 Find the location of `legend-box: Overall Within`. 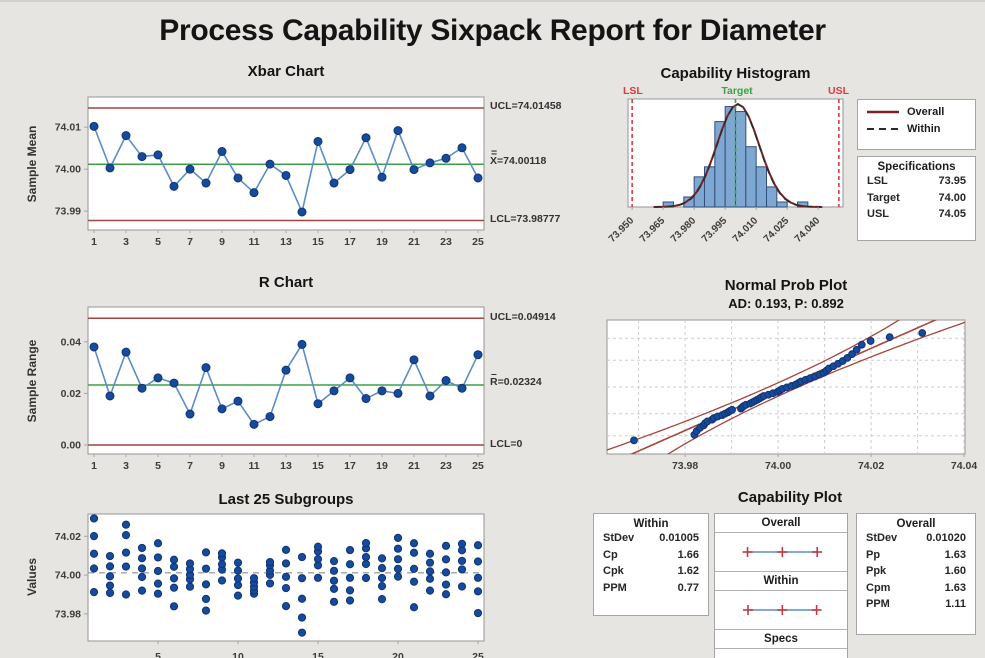

legend-box: Overall Within is located at coordinates (916, 124).